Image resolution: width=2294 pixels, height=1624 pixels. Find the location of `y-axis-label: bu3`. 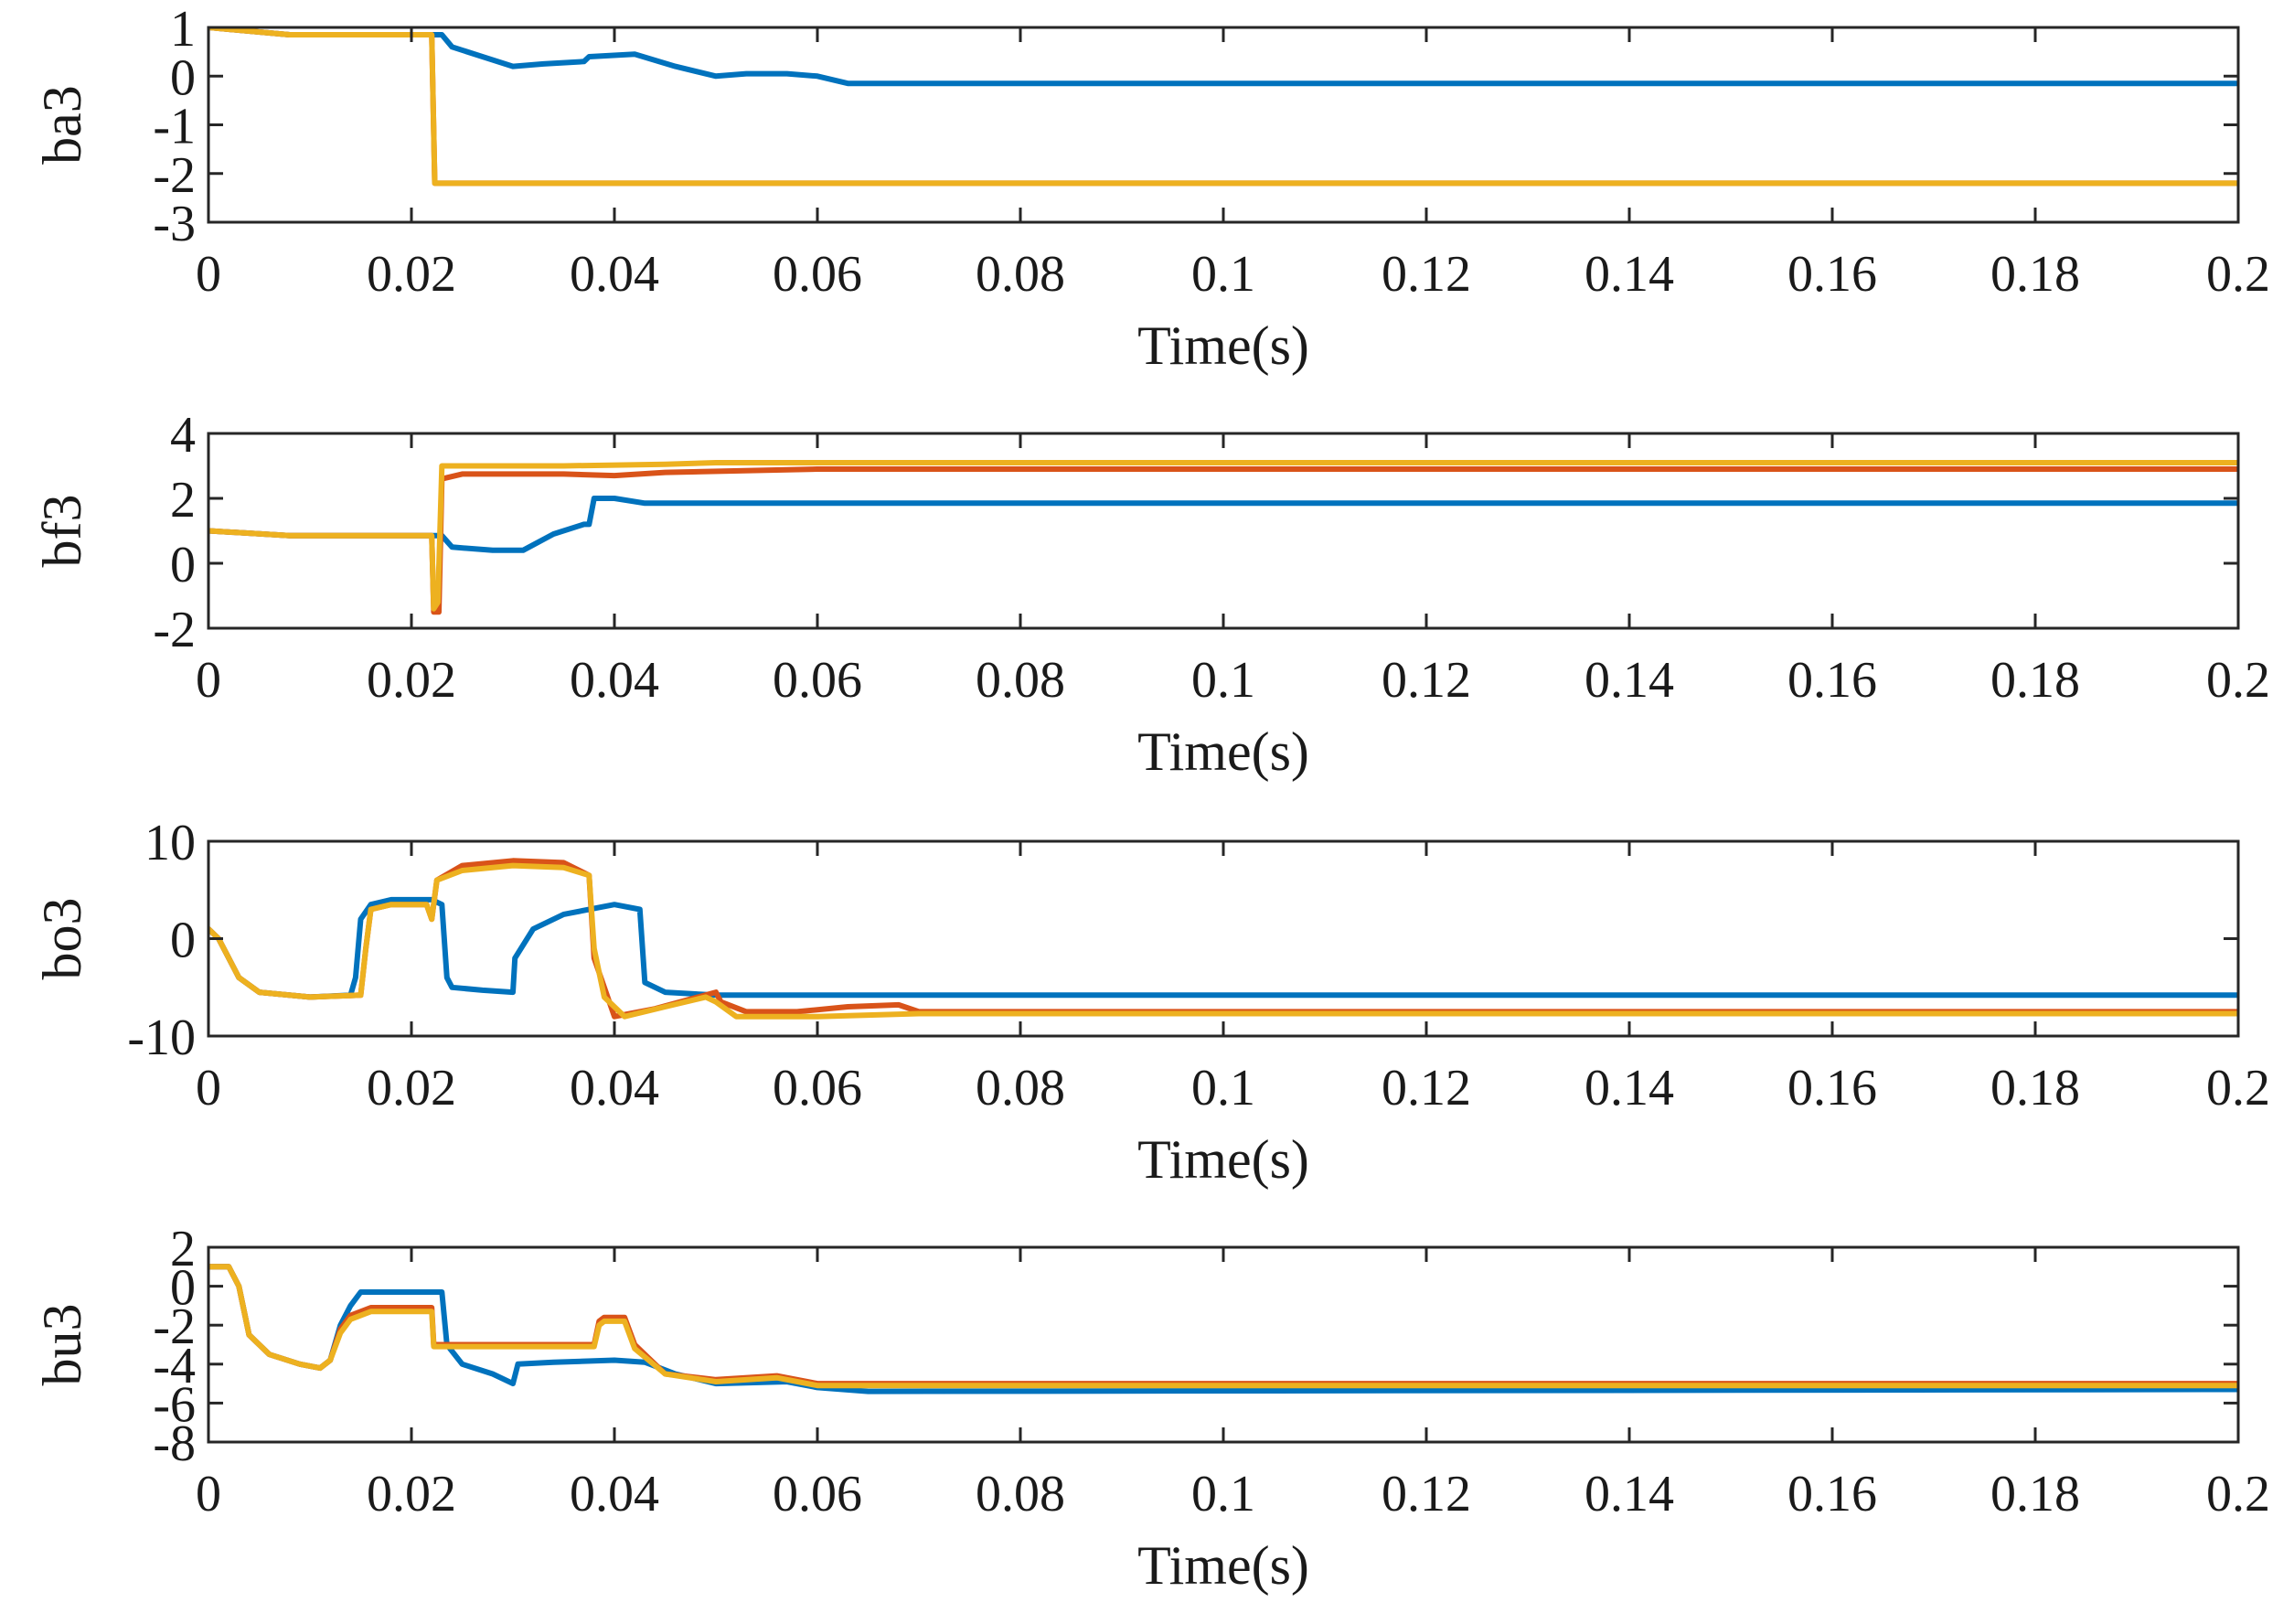

y-axis-label: bu3 is located at coordinates (62, 1345).